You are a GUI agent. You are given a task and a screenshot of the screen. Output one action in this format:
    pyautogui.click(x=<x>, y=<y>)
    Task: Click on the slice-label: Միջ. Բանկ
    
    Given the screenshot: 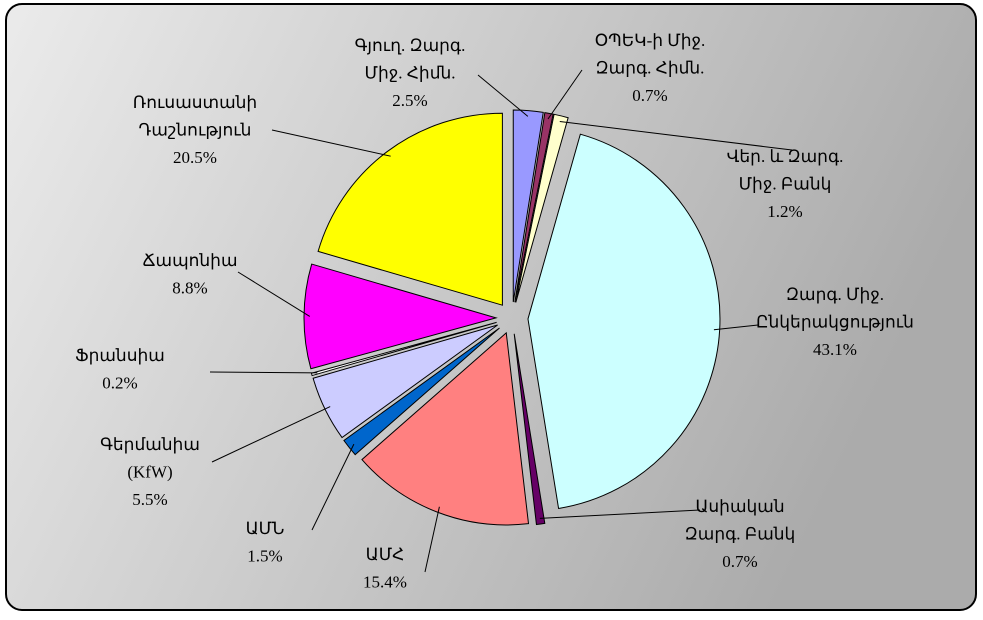 What is the action you would take?
    pyautogui.click(x=785, y=183)
    